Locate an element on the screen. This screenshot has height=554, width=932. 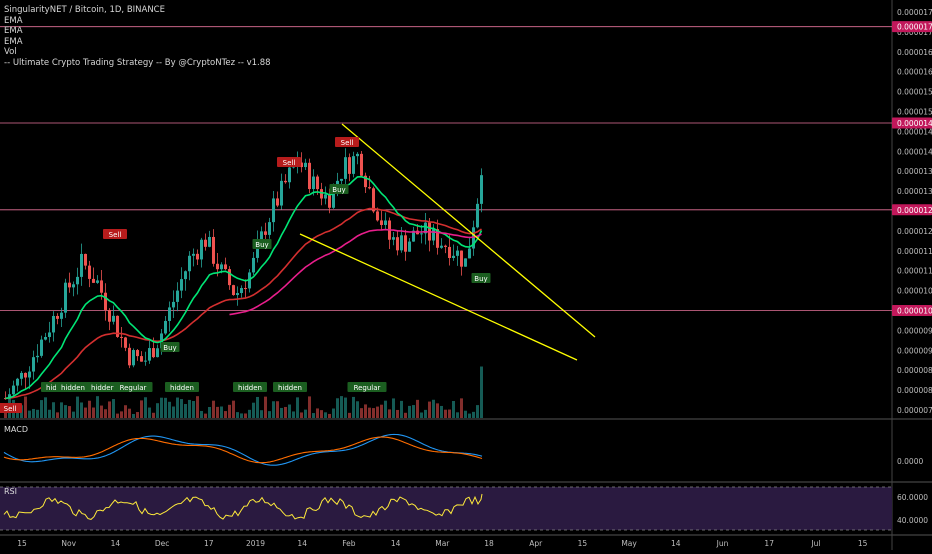
legend-symbol: SingularityNET / Bitcoin, 1D, BINANCE is located at coordinates (84, 10).